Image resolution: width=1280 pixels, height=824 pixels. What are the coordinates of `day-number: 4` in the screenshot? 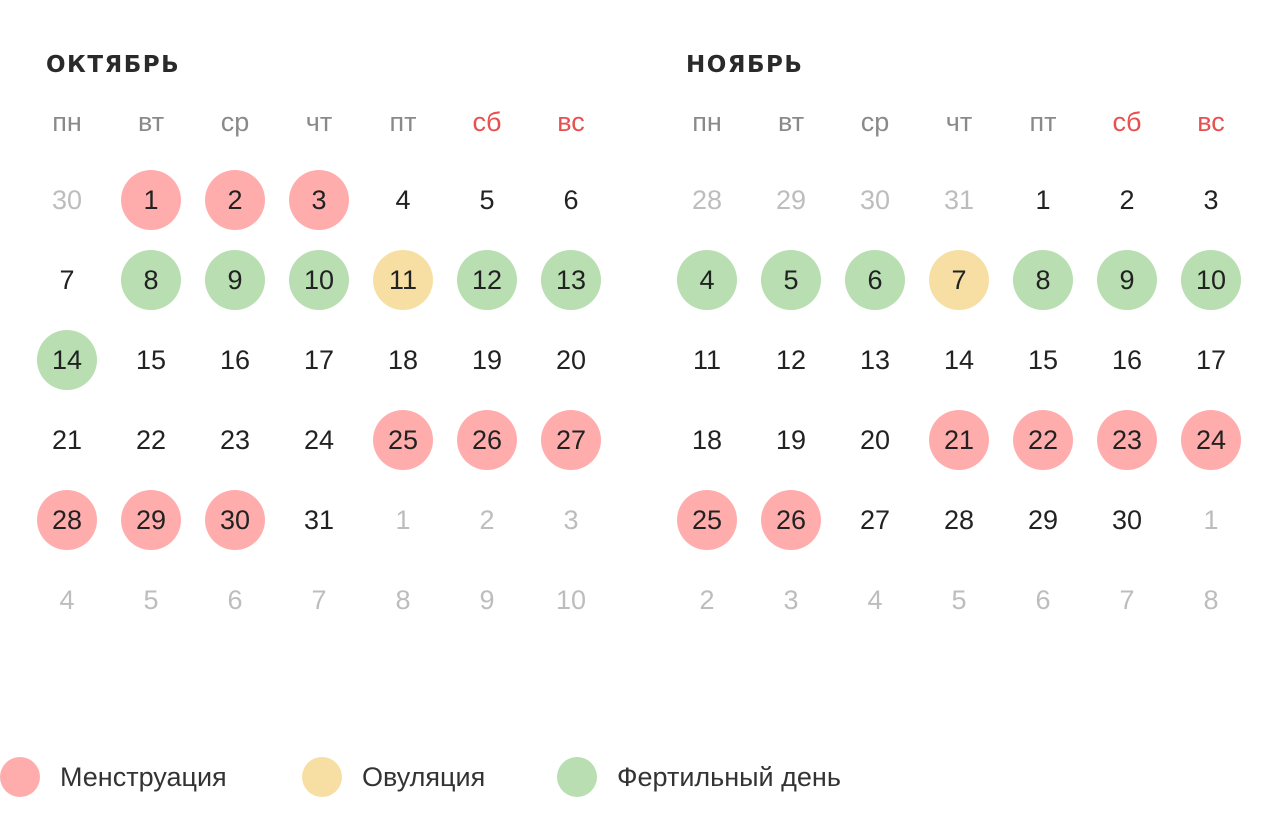 It's located at (67, 599).